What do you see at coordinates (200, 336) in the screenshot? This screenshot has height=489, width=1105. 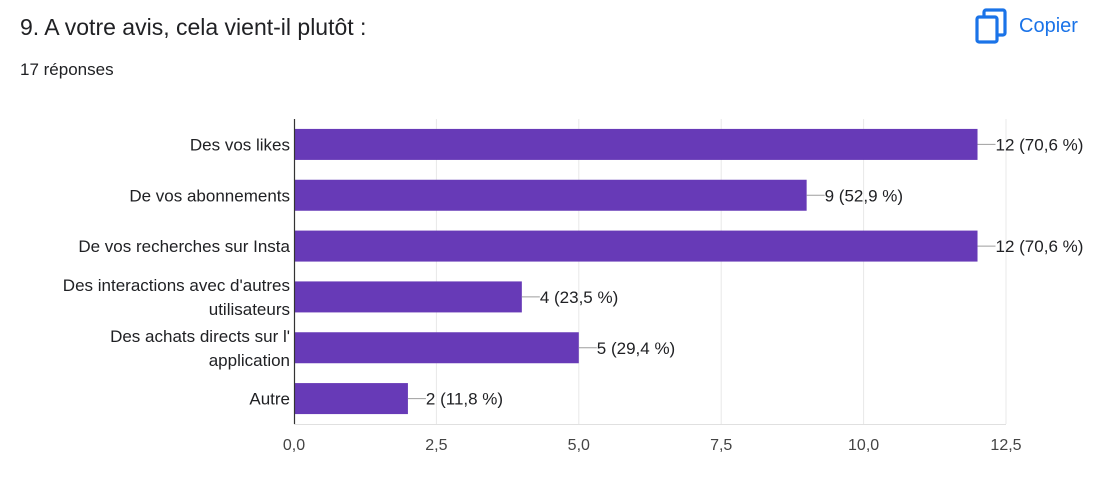 I see `category-label: Des achats directs sur l'` at bounding box center [200, 336].